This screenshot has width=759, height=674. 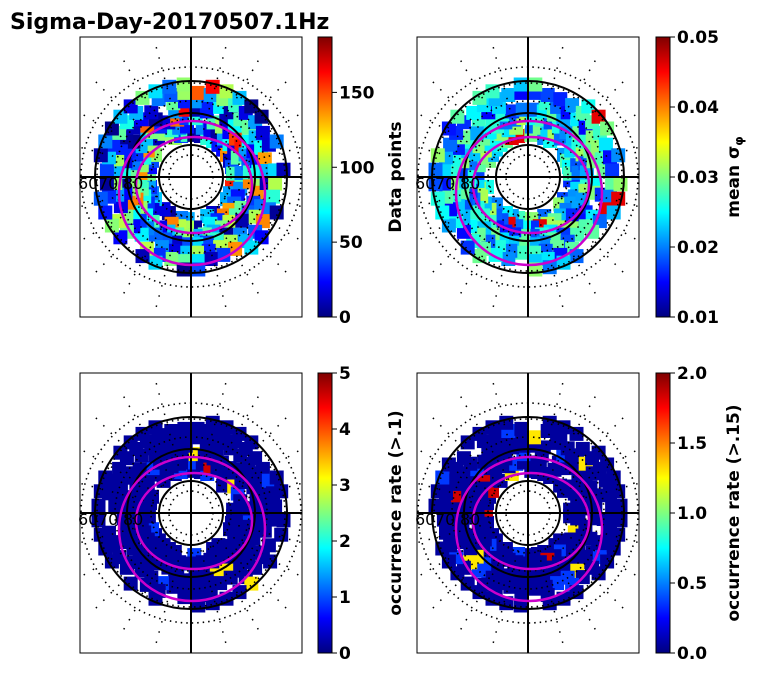 What do you see at coordinates (734, 512) in the screenshot?
I see `colorbar-label: occurrence rate (>.15)` at bounding box center [734, 512].